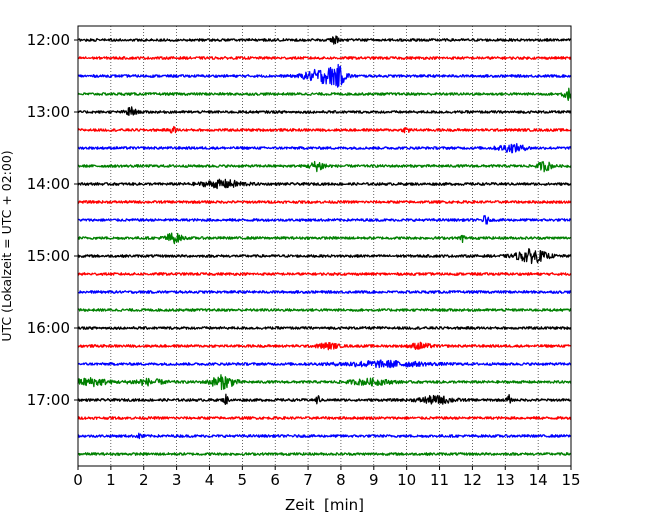  Describe the element at coordinates (275, 480) in the screenshot. I see `x-tick-label: 6` at that location.